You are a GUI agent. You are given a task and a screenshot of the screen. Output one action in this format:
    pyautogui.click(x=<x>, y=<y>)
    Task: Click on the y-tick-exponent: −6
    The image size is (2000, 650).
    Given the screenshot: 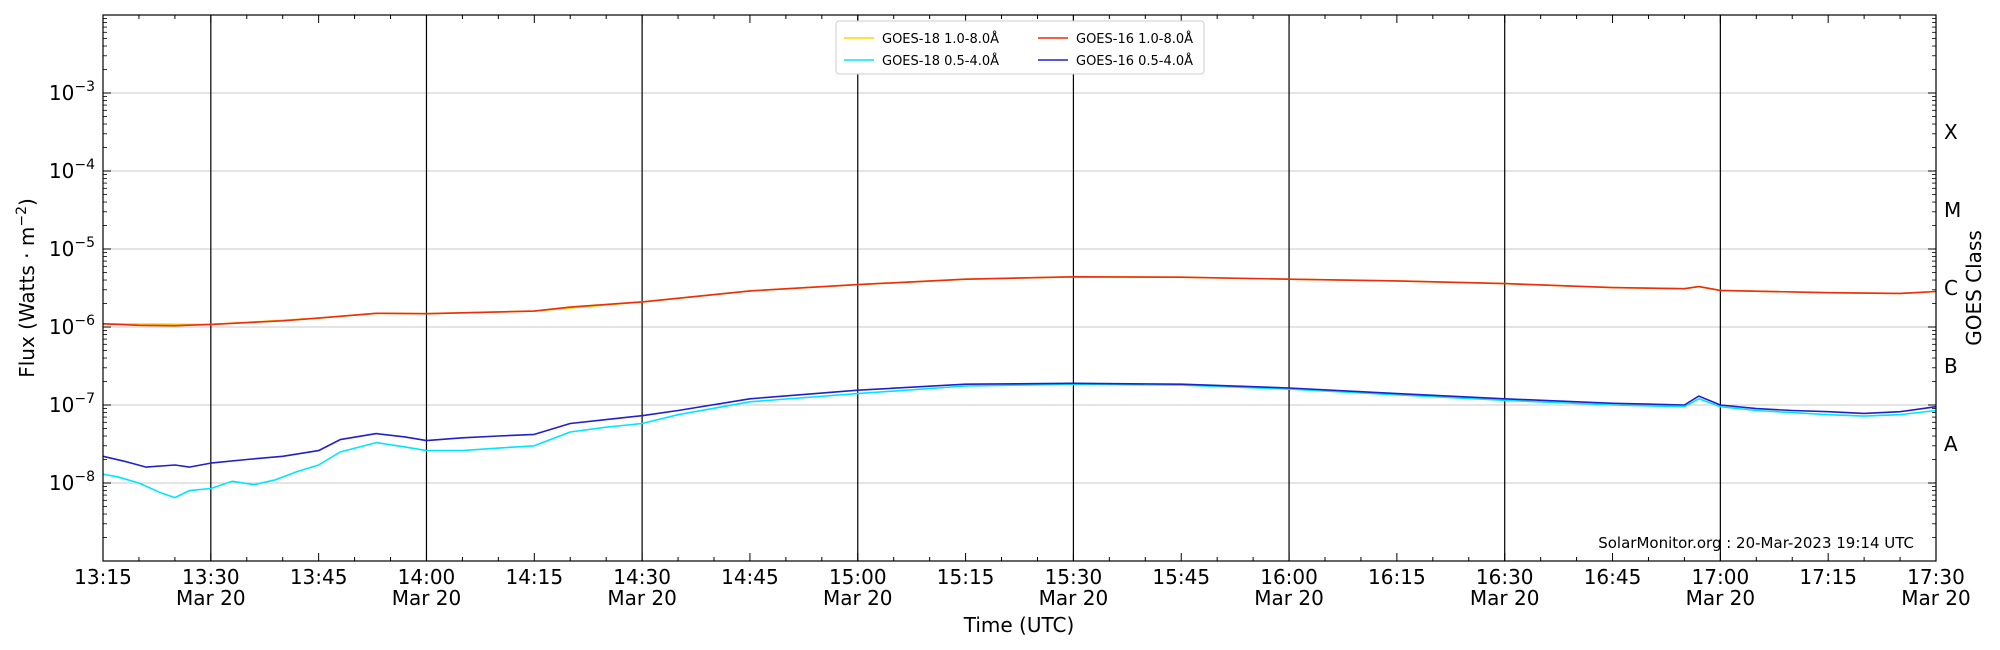 What is the action you would take?
    pyautogui.click(x=84, y=321)
    